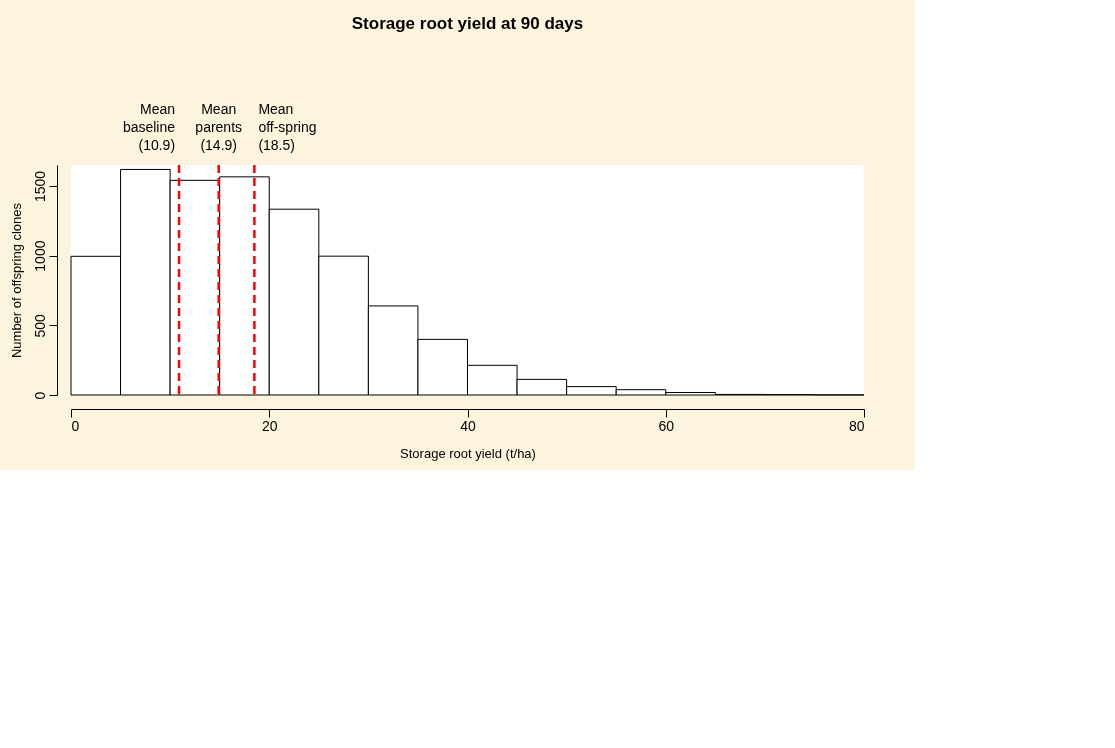 This screenshot has height=748, width=1115. What do you see at coordinates (16, 280) in the screenshot?
I see `y-axis-title: Number of offspring clones` at bounding box center [16, 280].